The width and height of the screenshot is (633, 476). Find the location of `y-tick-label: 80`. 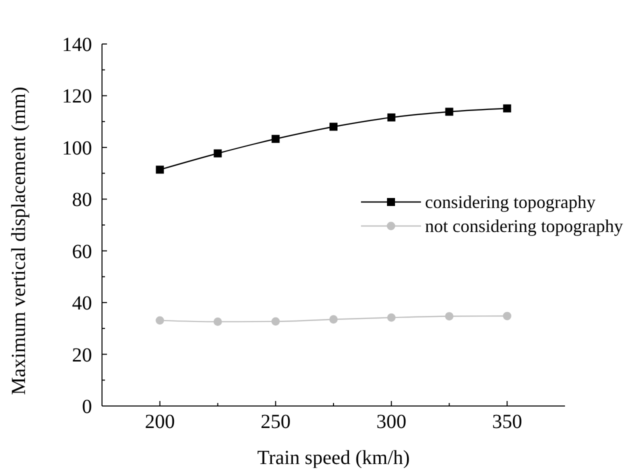

y-tick-label: 80 is located at coordinates (82, 200).